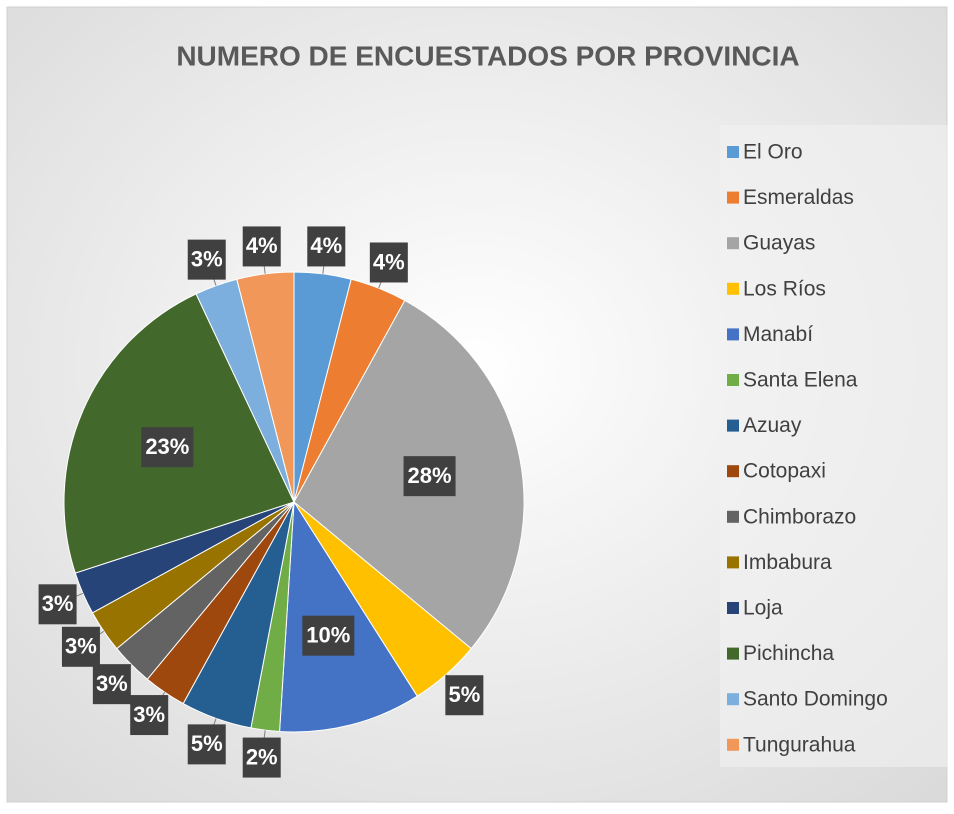 Image resolution: width=954 pixels, height=814 pixels. What do you see at coordinates (815, 699) in the screenshot?
I see `legend-label: Santo Domingo` at bounding box center [815, 699].